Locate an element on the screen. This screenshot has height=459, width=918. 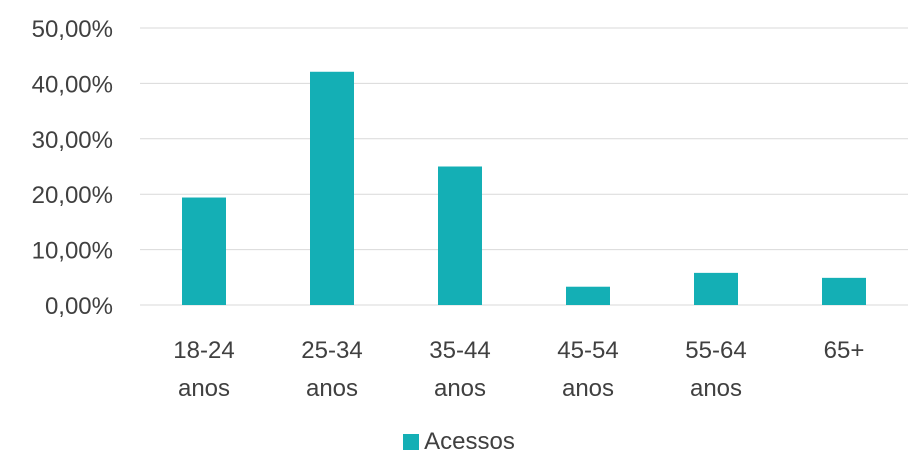
x-tick-label-line: 35-44 is located at coordinates (459, 350).